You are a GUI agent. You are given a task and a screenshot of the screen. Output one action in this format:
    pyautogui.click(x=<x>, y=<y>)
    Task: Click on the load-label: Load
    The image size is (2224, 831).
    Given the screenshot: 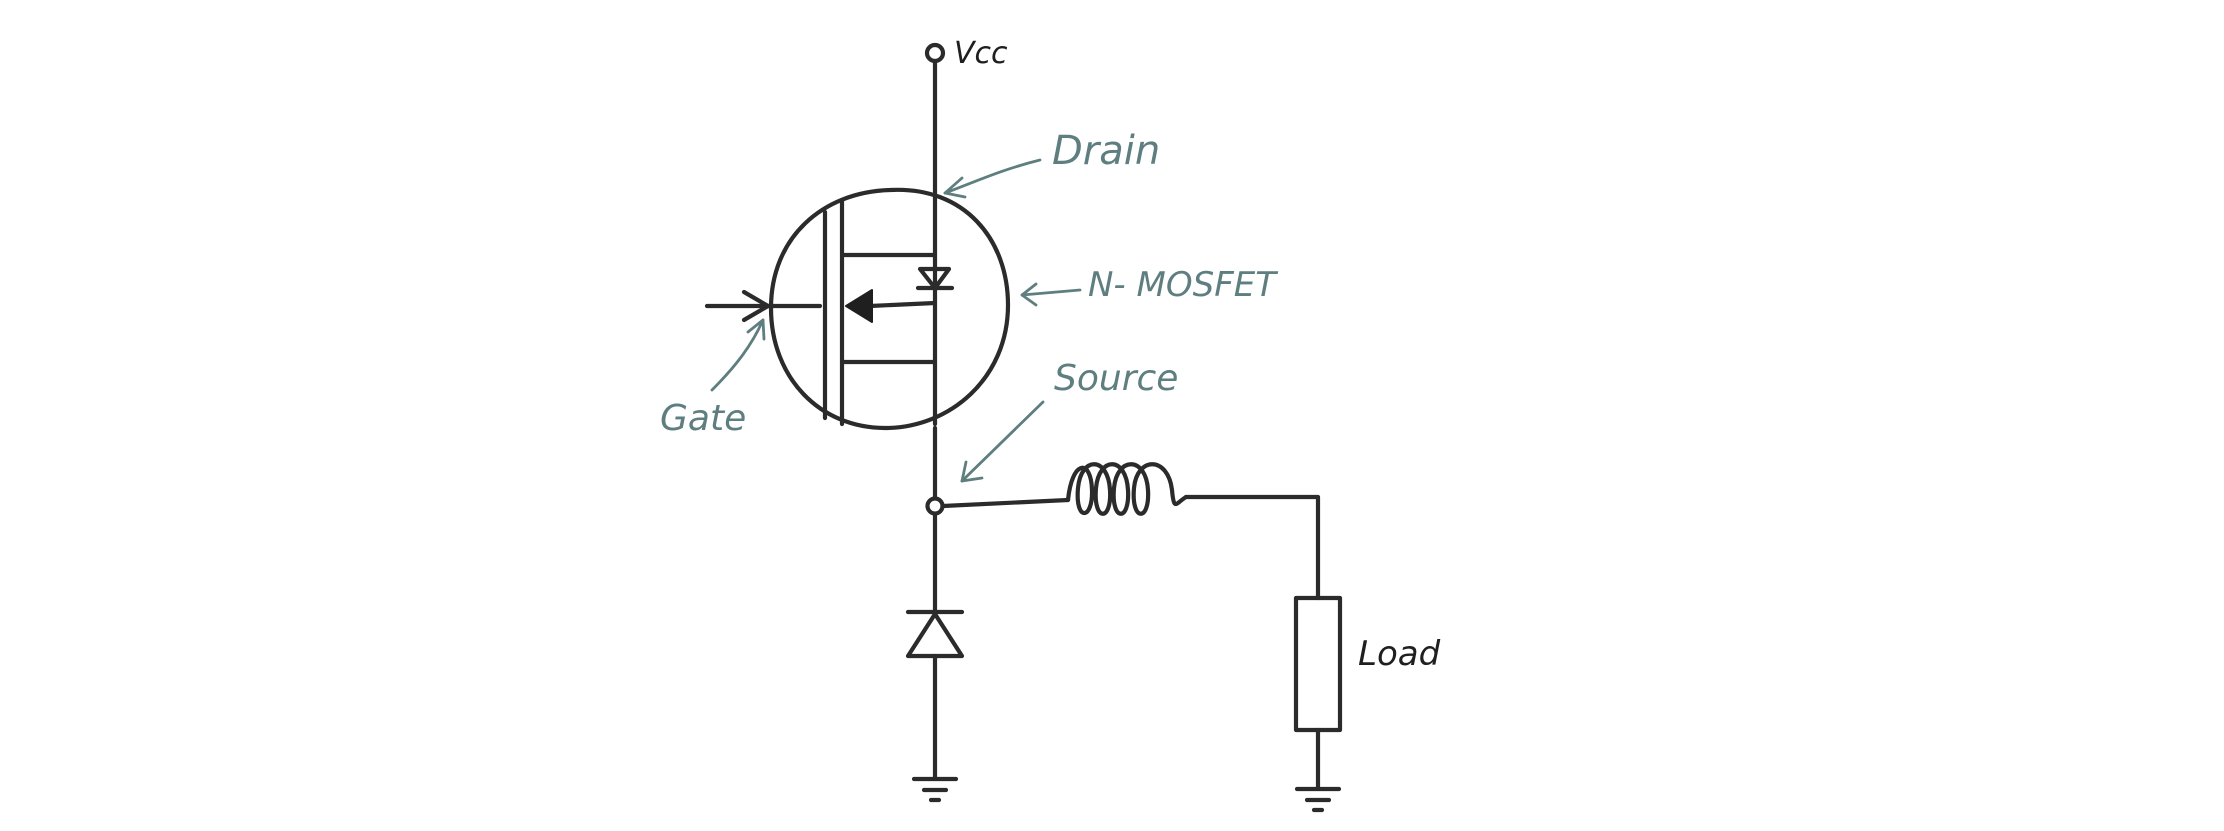 What is the action you would take?
    pyautogui.click(x=1399, y=654)
    